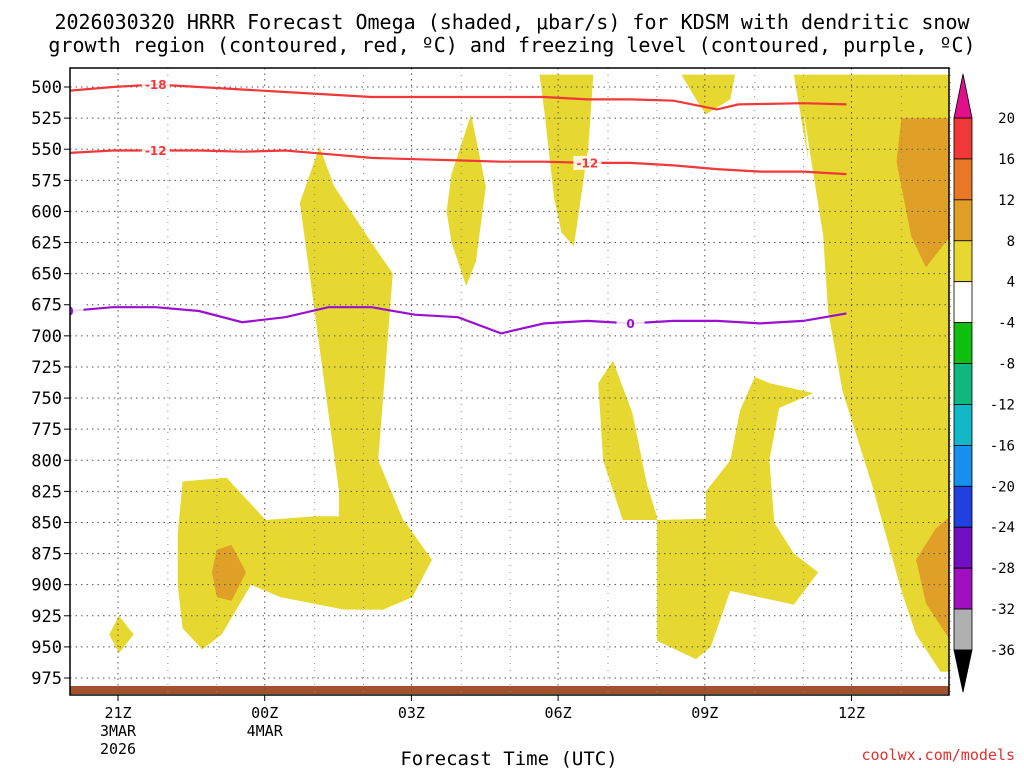 The image size is (1024, 768). Describe the element at coordinates (1002, 487) in the screenshot. I see `colorbar-tick-label: -20` at that location.